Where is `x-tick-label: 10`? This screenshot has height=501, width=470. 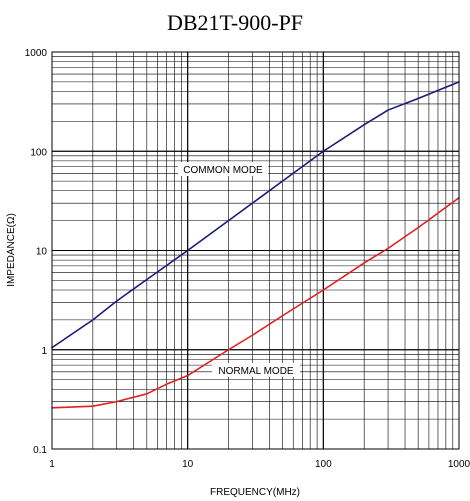
x-tick-label: 10 is located at coordinates (188, 464).